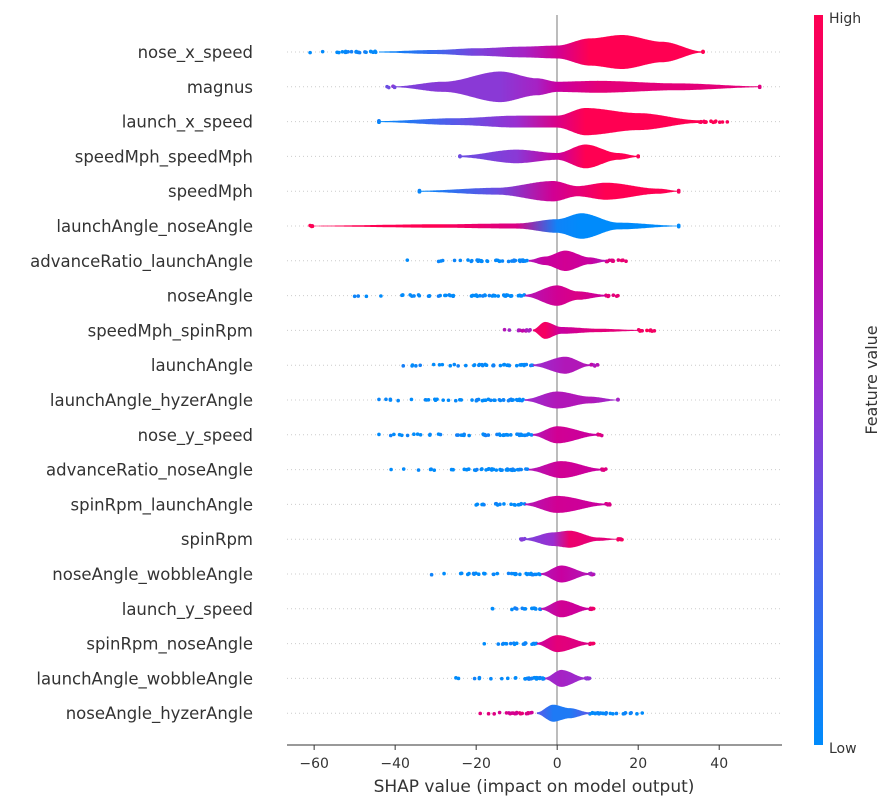 Image resolution: width=890 pixels, height=805 pixels. I want to click on feature-row-advanceRatio_noseAngle, so click(498, 470).